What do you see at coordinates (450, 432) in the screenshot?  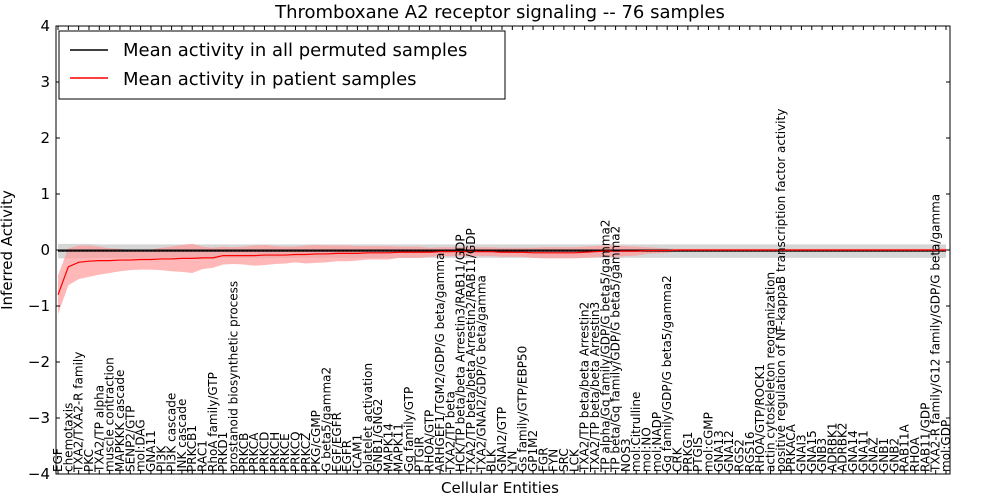 I see `x-tick-label: TXA2/TP beta` at bounding box center [450, 432].